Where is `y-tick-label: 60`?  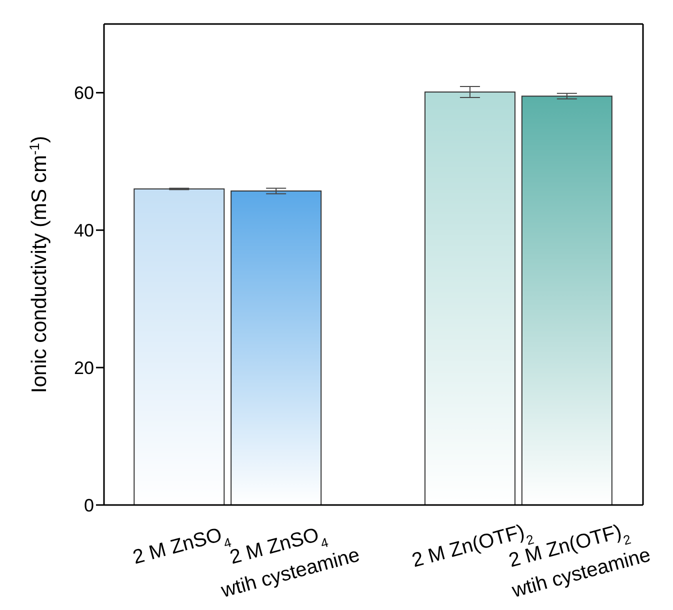 y-tick-label: 60 is located at coordinates (84, 93).